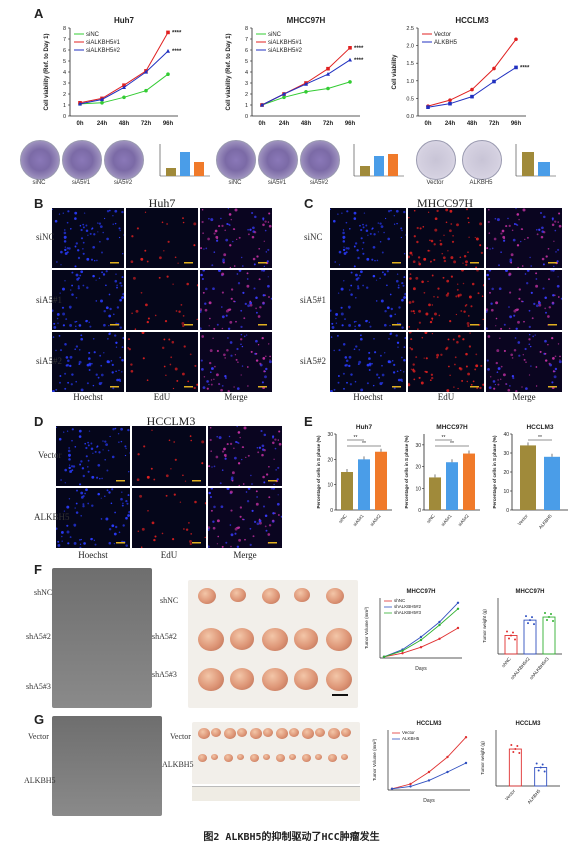 The height and width of the screenshot is (858, 583). I want to click on panel-label-f: F, so click(38, 569).